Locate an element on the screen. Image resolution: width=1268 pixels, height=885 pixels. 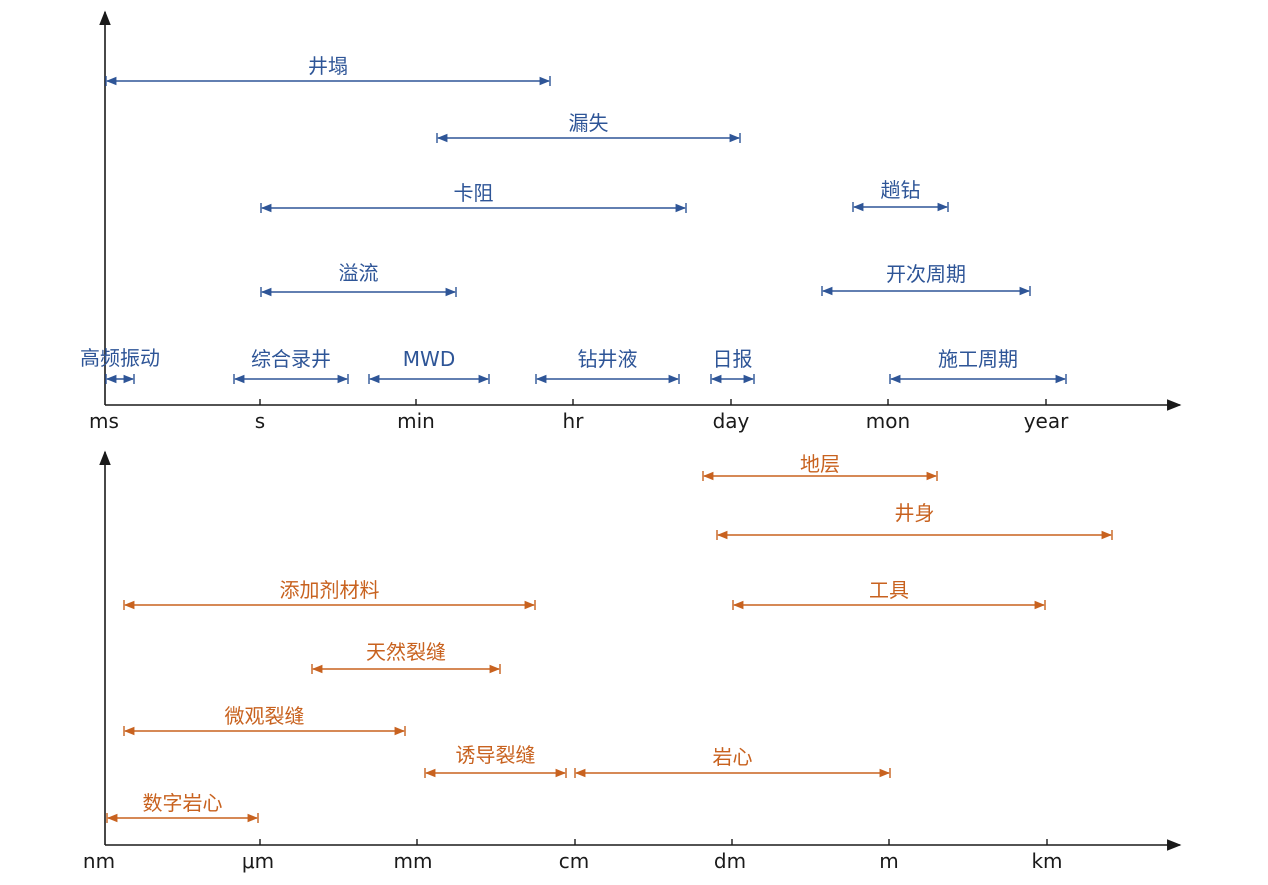
time-range: 综合录井 is located at coordinates (291, 365).